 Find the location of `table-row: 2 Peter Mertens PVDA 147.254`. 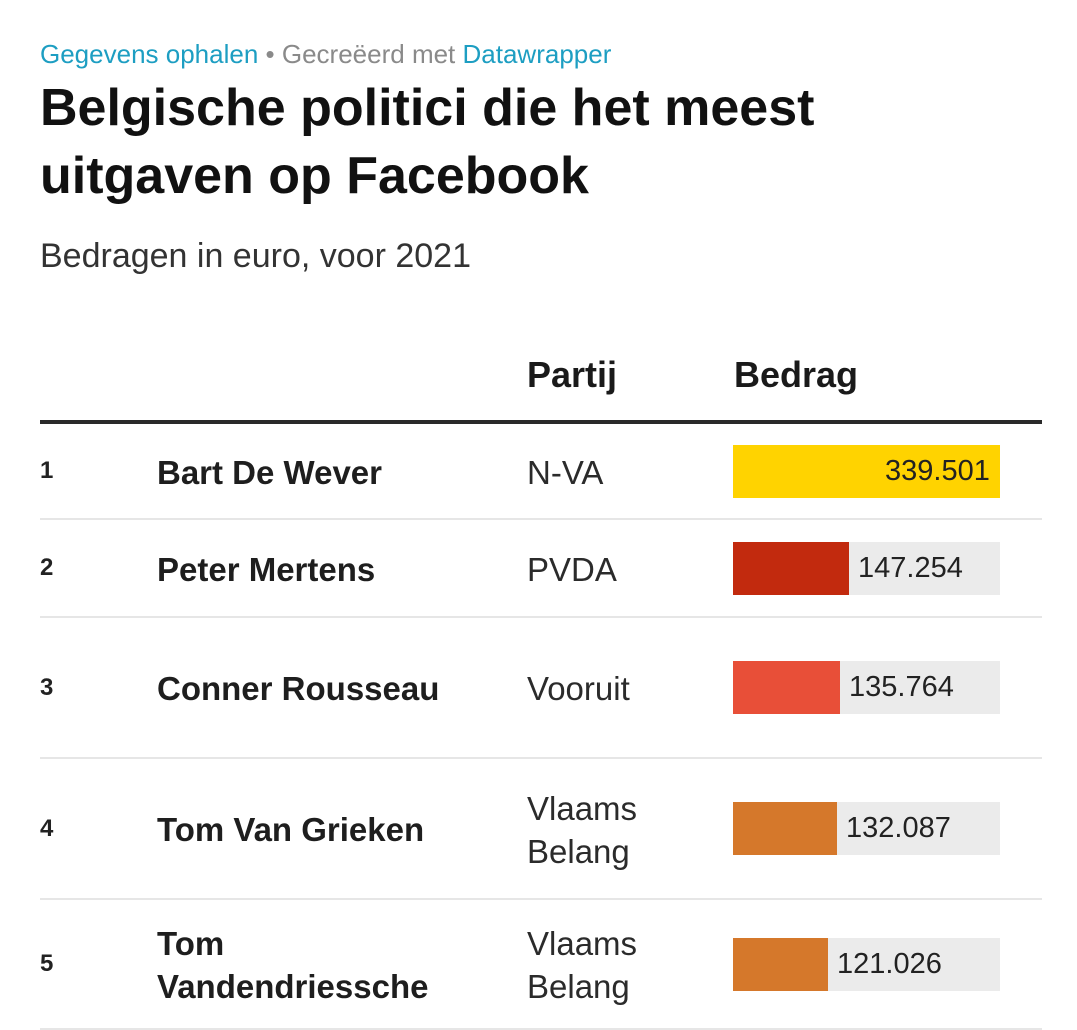

table-row: 2 Peter Mertens PVDA 147.254 is located at coordinates (541, 569).